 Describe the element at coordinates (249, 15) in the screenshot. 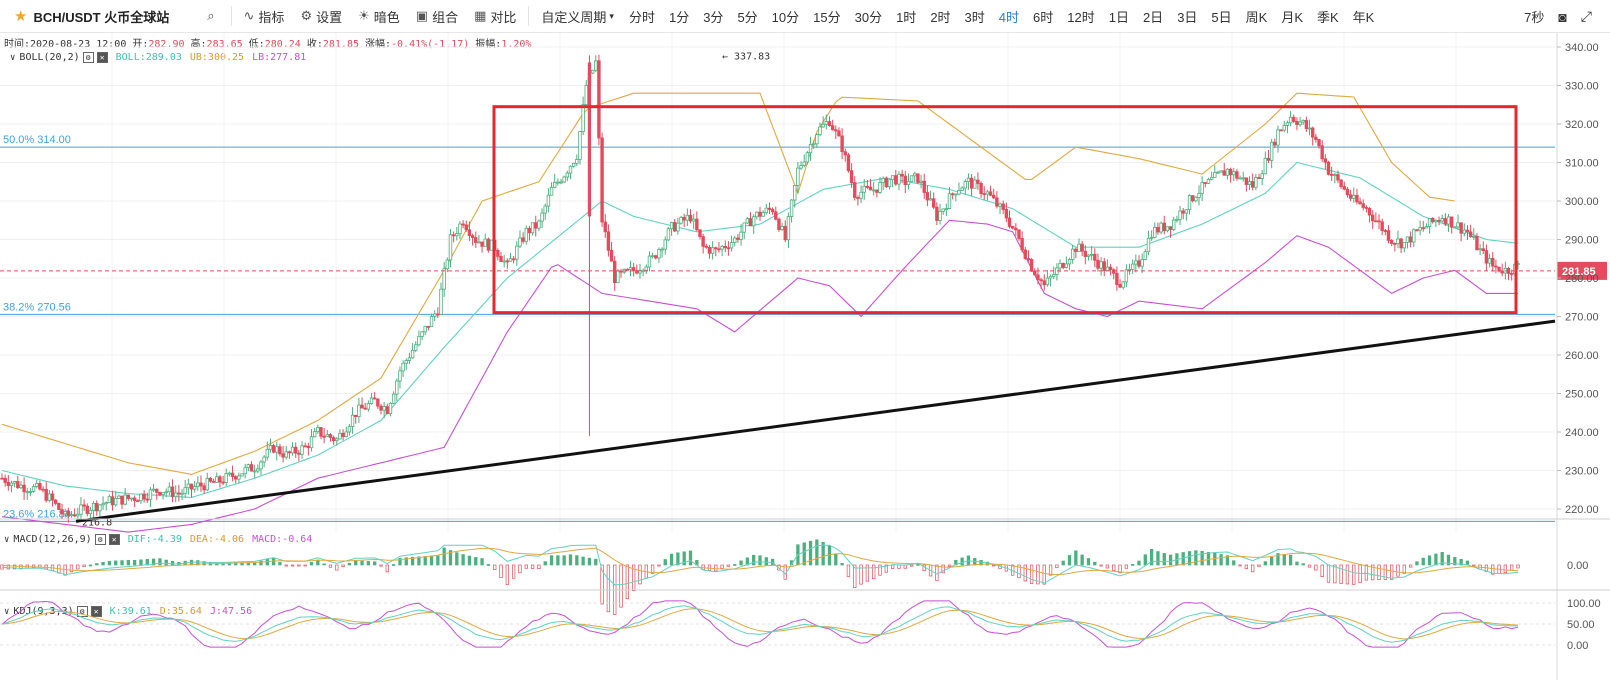

I see `indicator-icon: ∿` at that location.